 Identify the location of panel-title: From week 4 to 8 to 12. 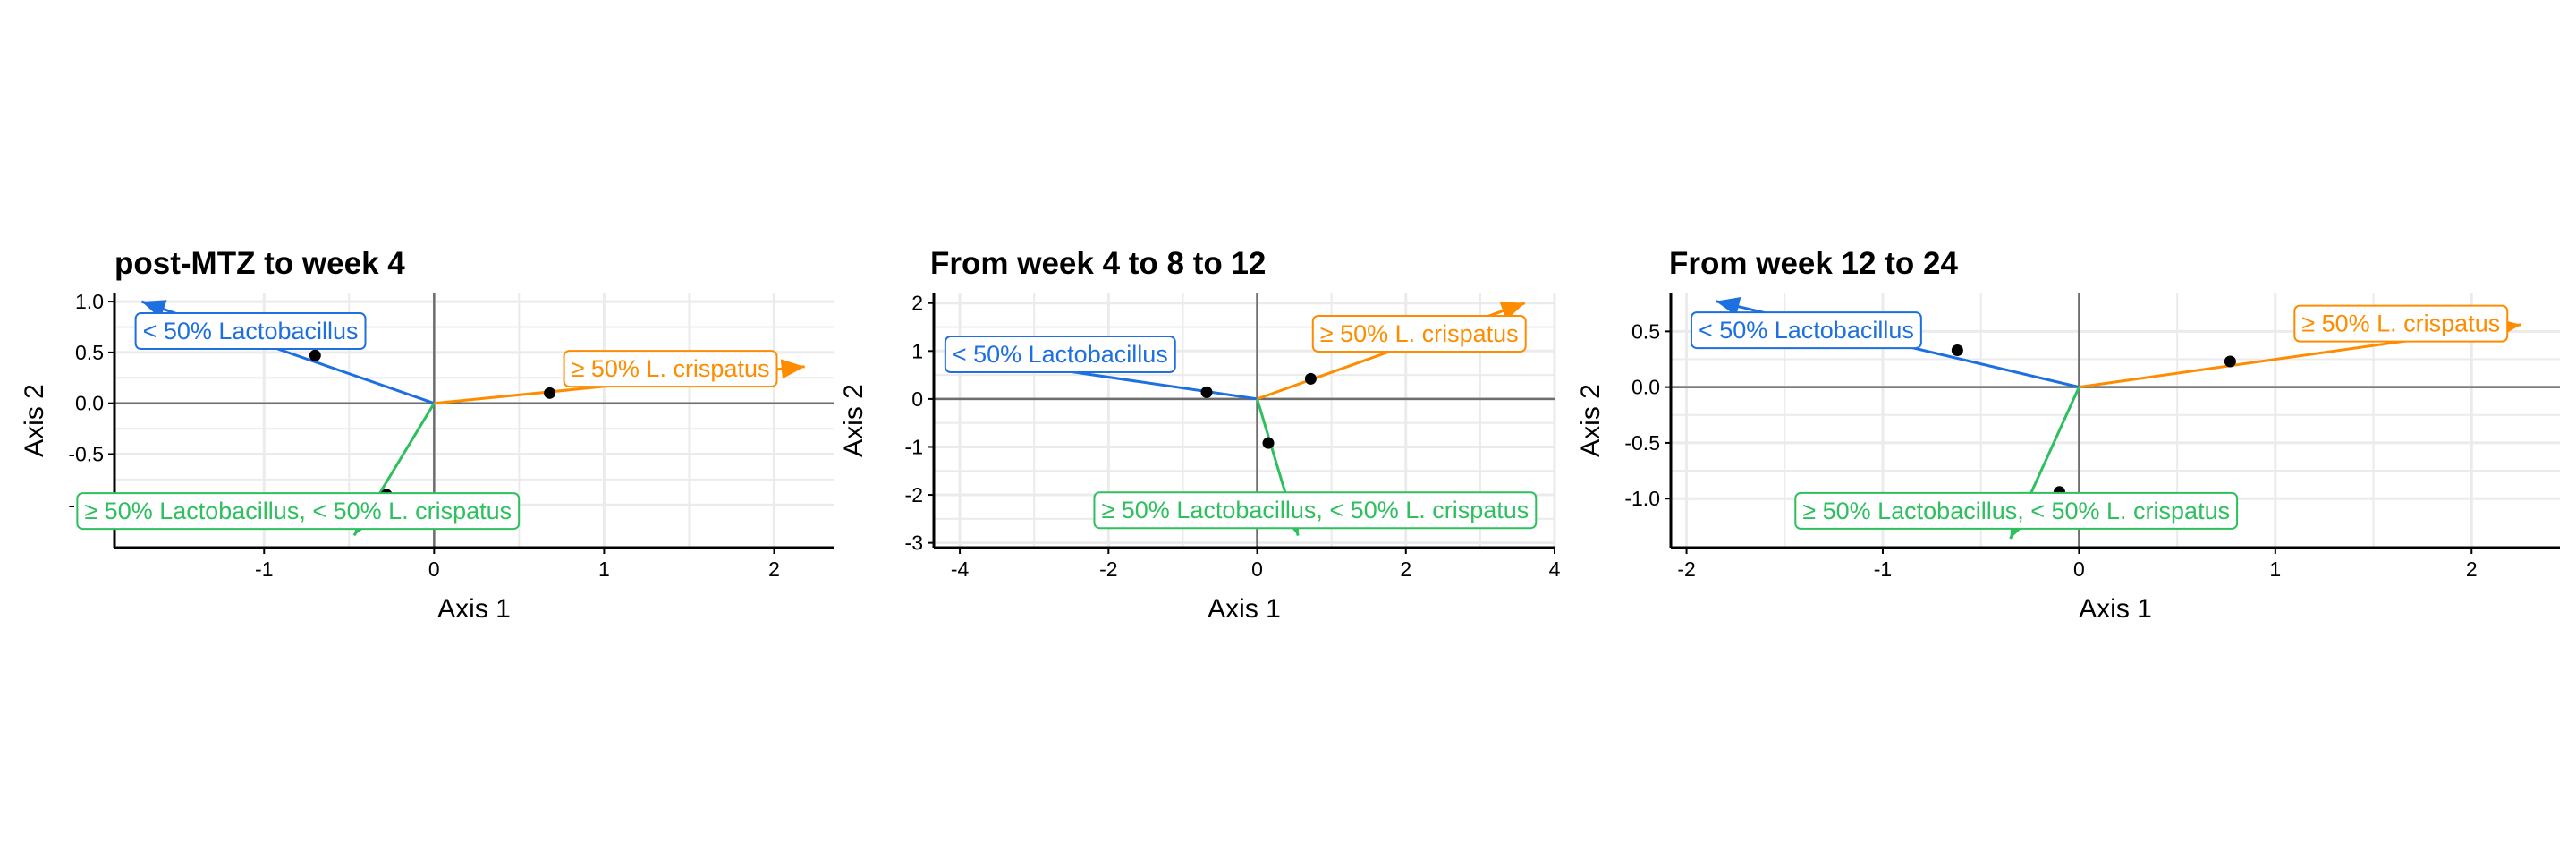
(1098, 263).